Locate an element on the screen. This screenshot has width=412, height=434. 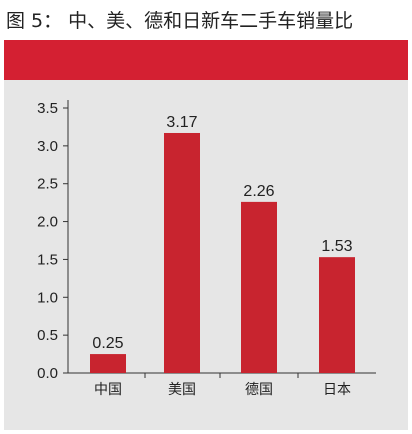
title-bar: 图 5： 中、美、德和日新车二手车销量比 is located at coordinates (206, 19).